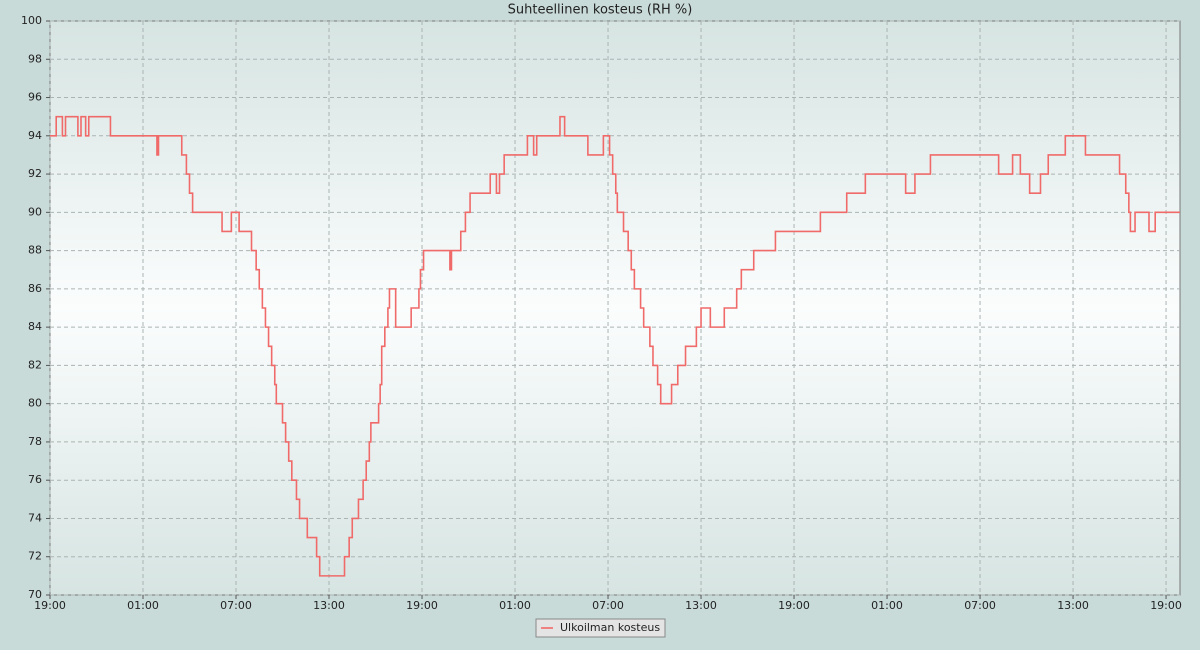  What do you see at coordinates (35, 288) in the screenshot?
I see `y-tick-label: 86` at bounding box center [35, 288].